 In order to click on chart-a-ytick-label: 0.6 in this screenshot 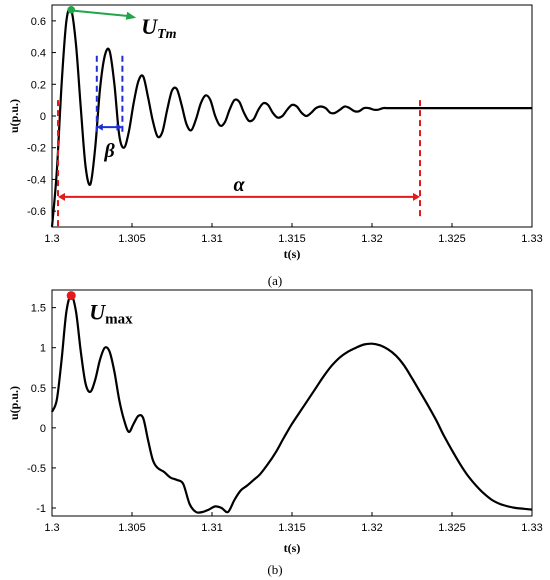, I will do `click(38, 22)`.